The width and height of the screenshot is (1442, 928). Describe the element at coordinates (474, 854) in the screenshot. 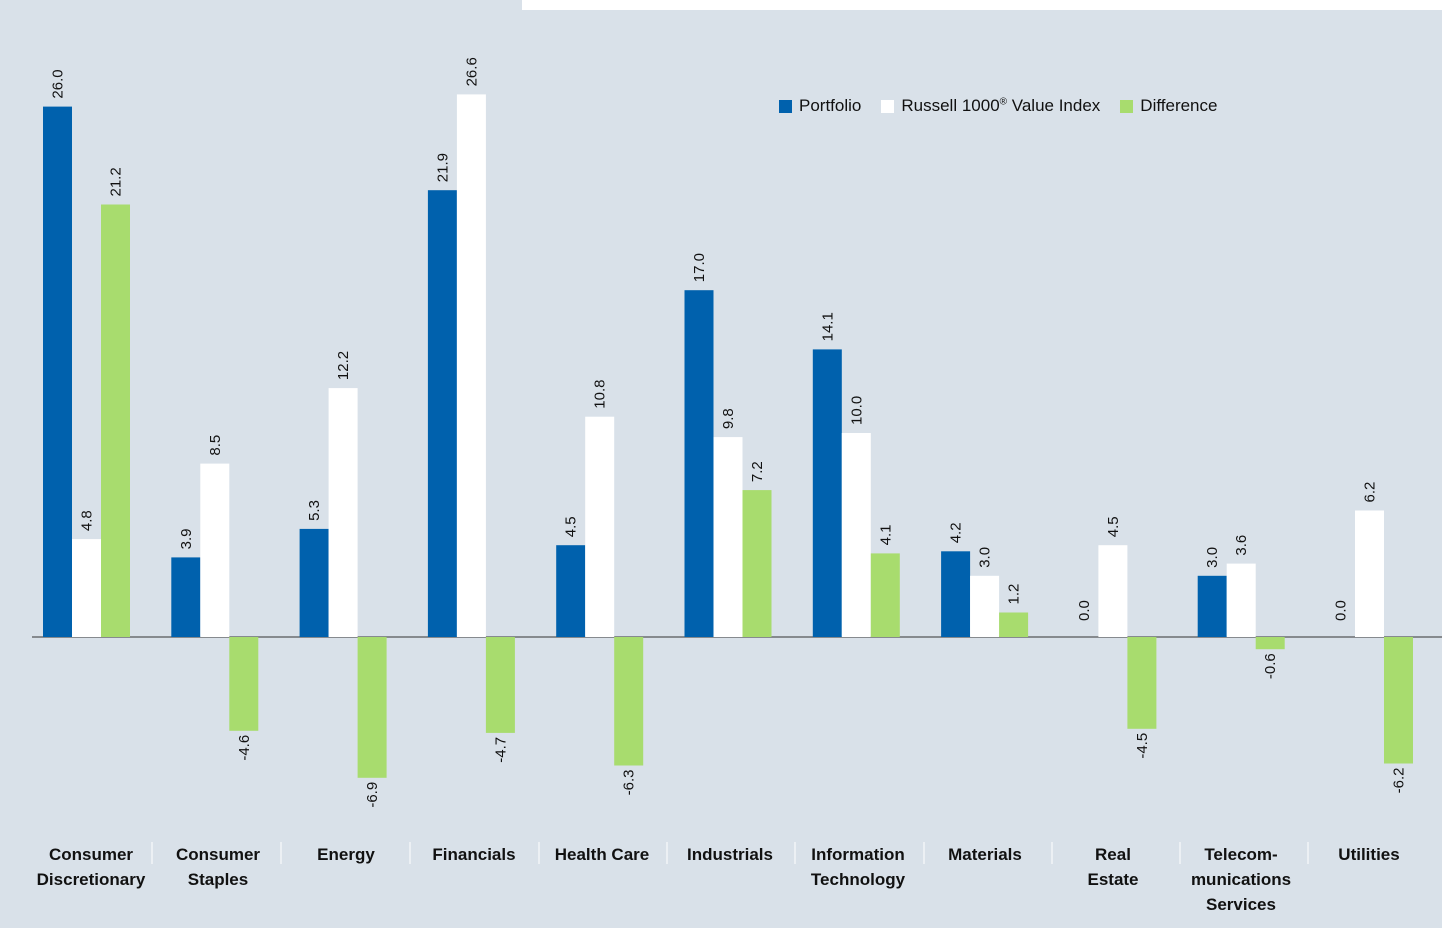

I see `x-tick-label: Financials` at that location.